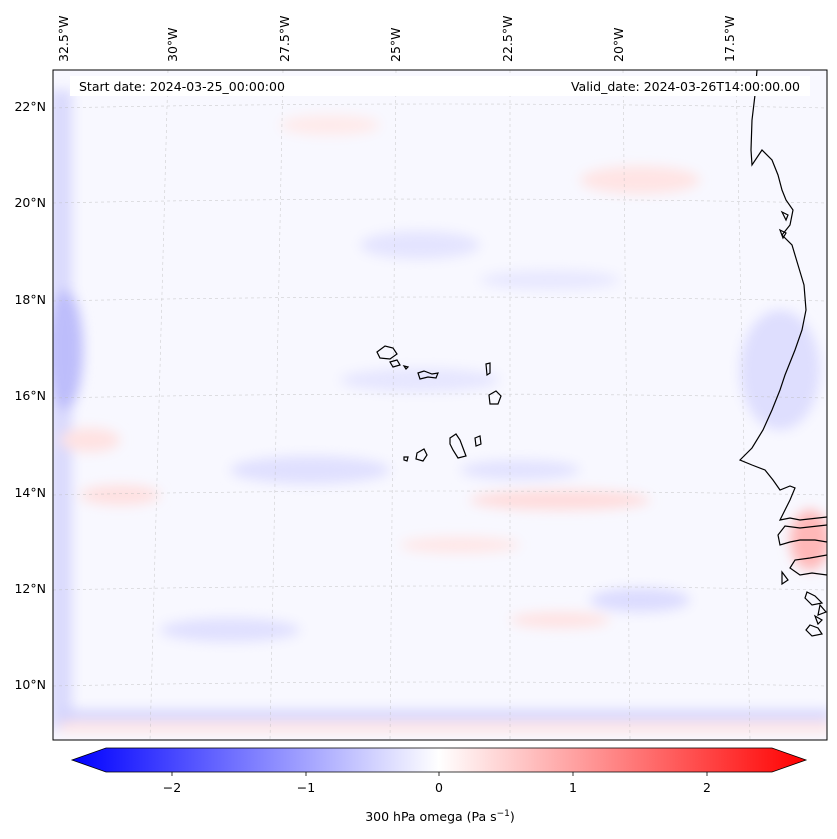 This screenshot has height=839, width=837. I want to click on colorbar-bar, so click(439, 760).